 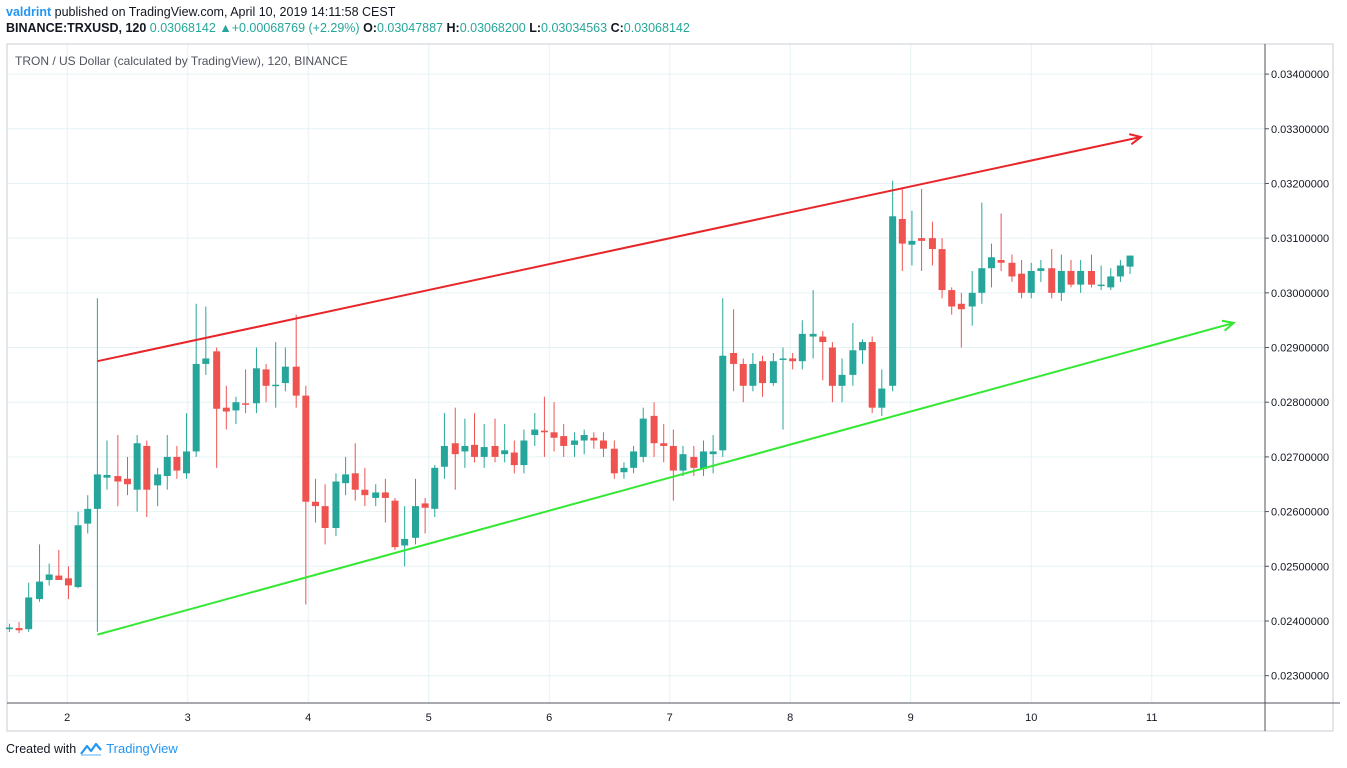 I want to click on time-tick-label: 8, so click(x=790, y=718).